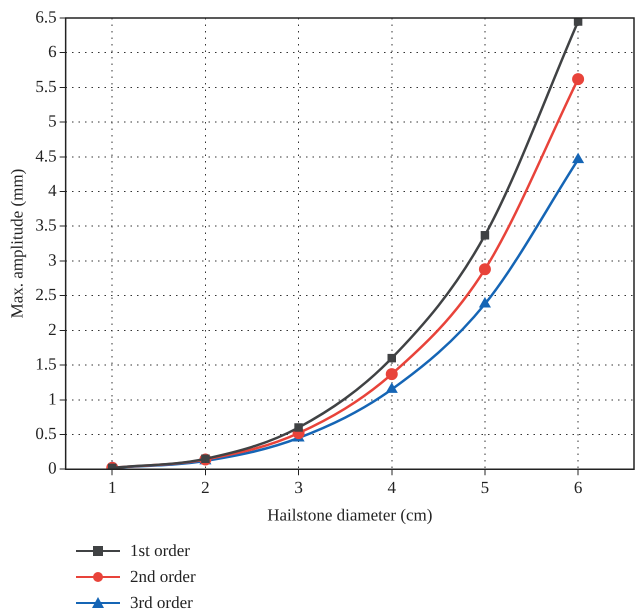 The width and height of the screenshot is (641, 616). What do you see at coordinates (392, 487) in the screenshot?
I see `x-tick-label: 4` at bounding box center [392, 487].